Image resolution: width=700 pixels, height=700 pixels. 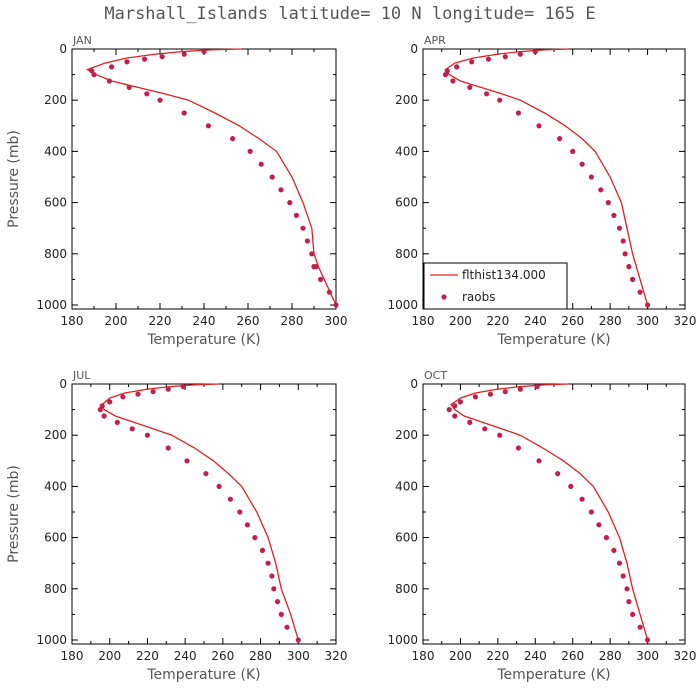 What do you see at coordinates (406, 486) in the screenshot?
I see `oct-y-tick-label: 400` at bounding box center [406, 486].